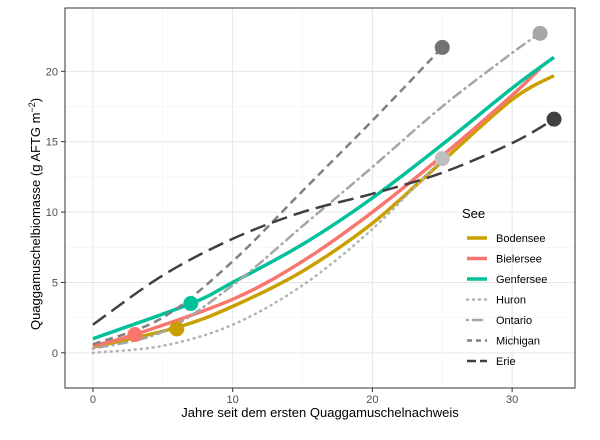  Describe the element at coordinates (512, 400) in the screenshot. I see `x-tick-label: 30` at that location.